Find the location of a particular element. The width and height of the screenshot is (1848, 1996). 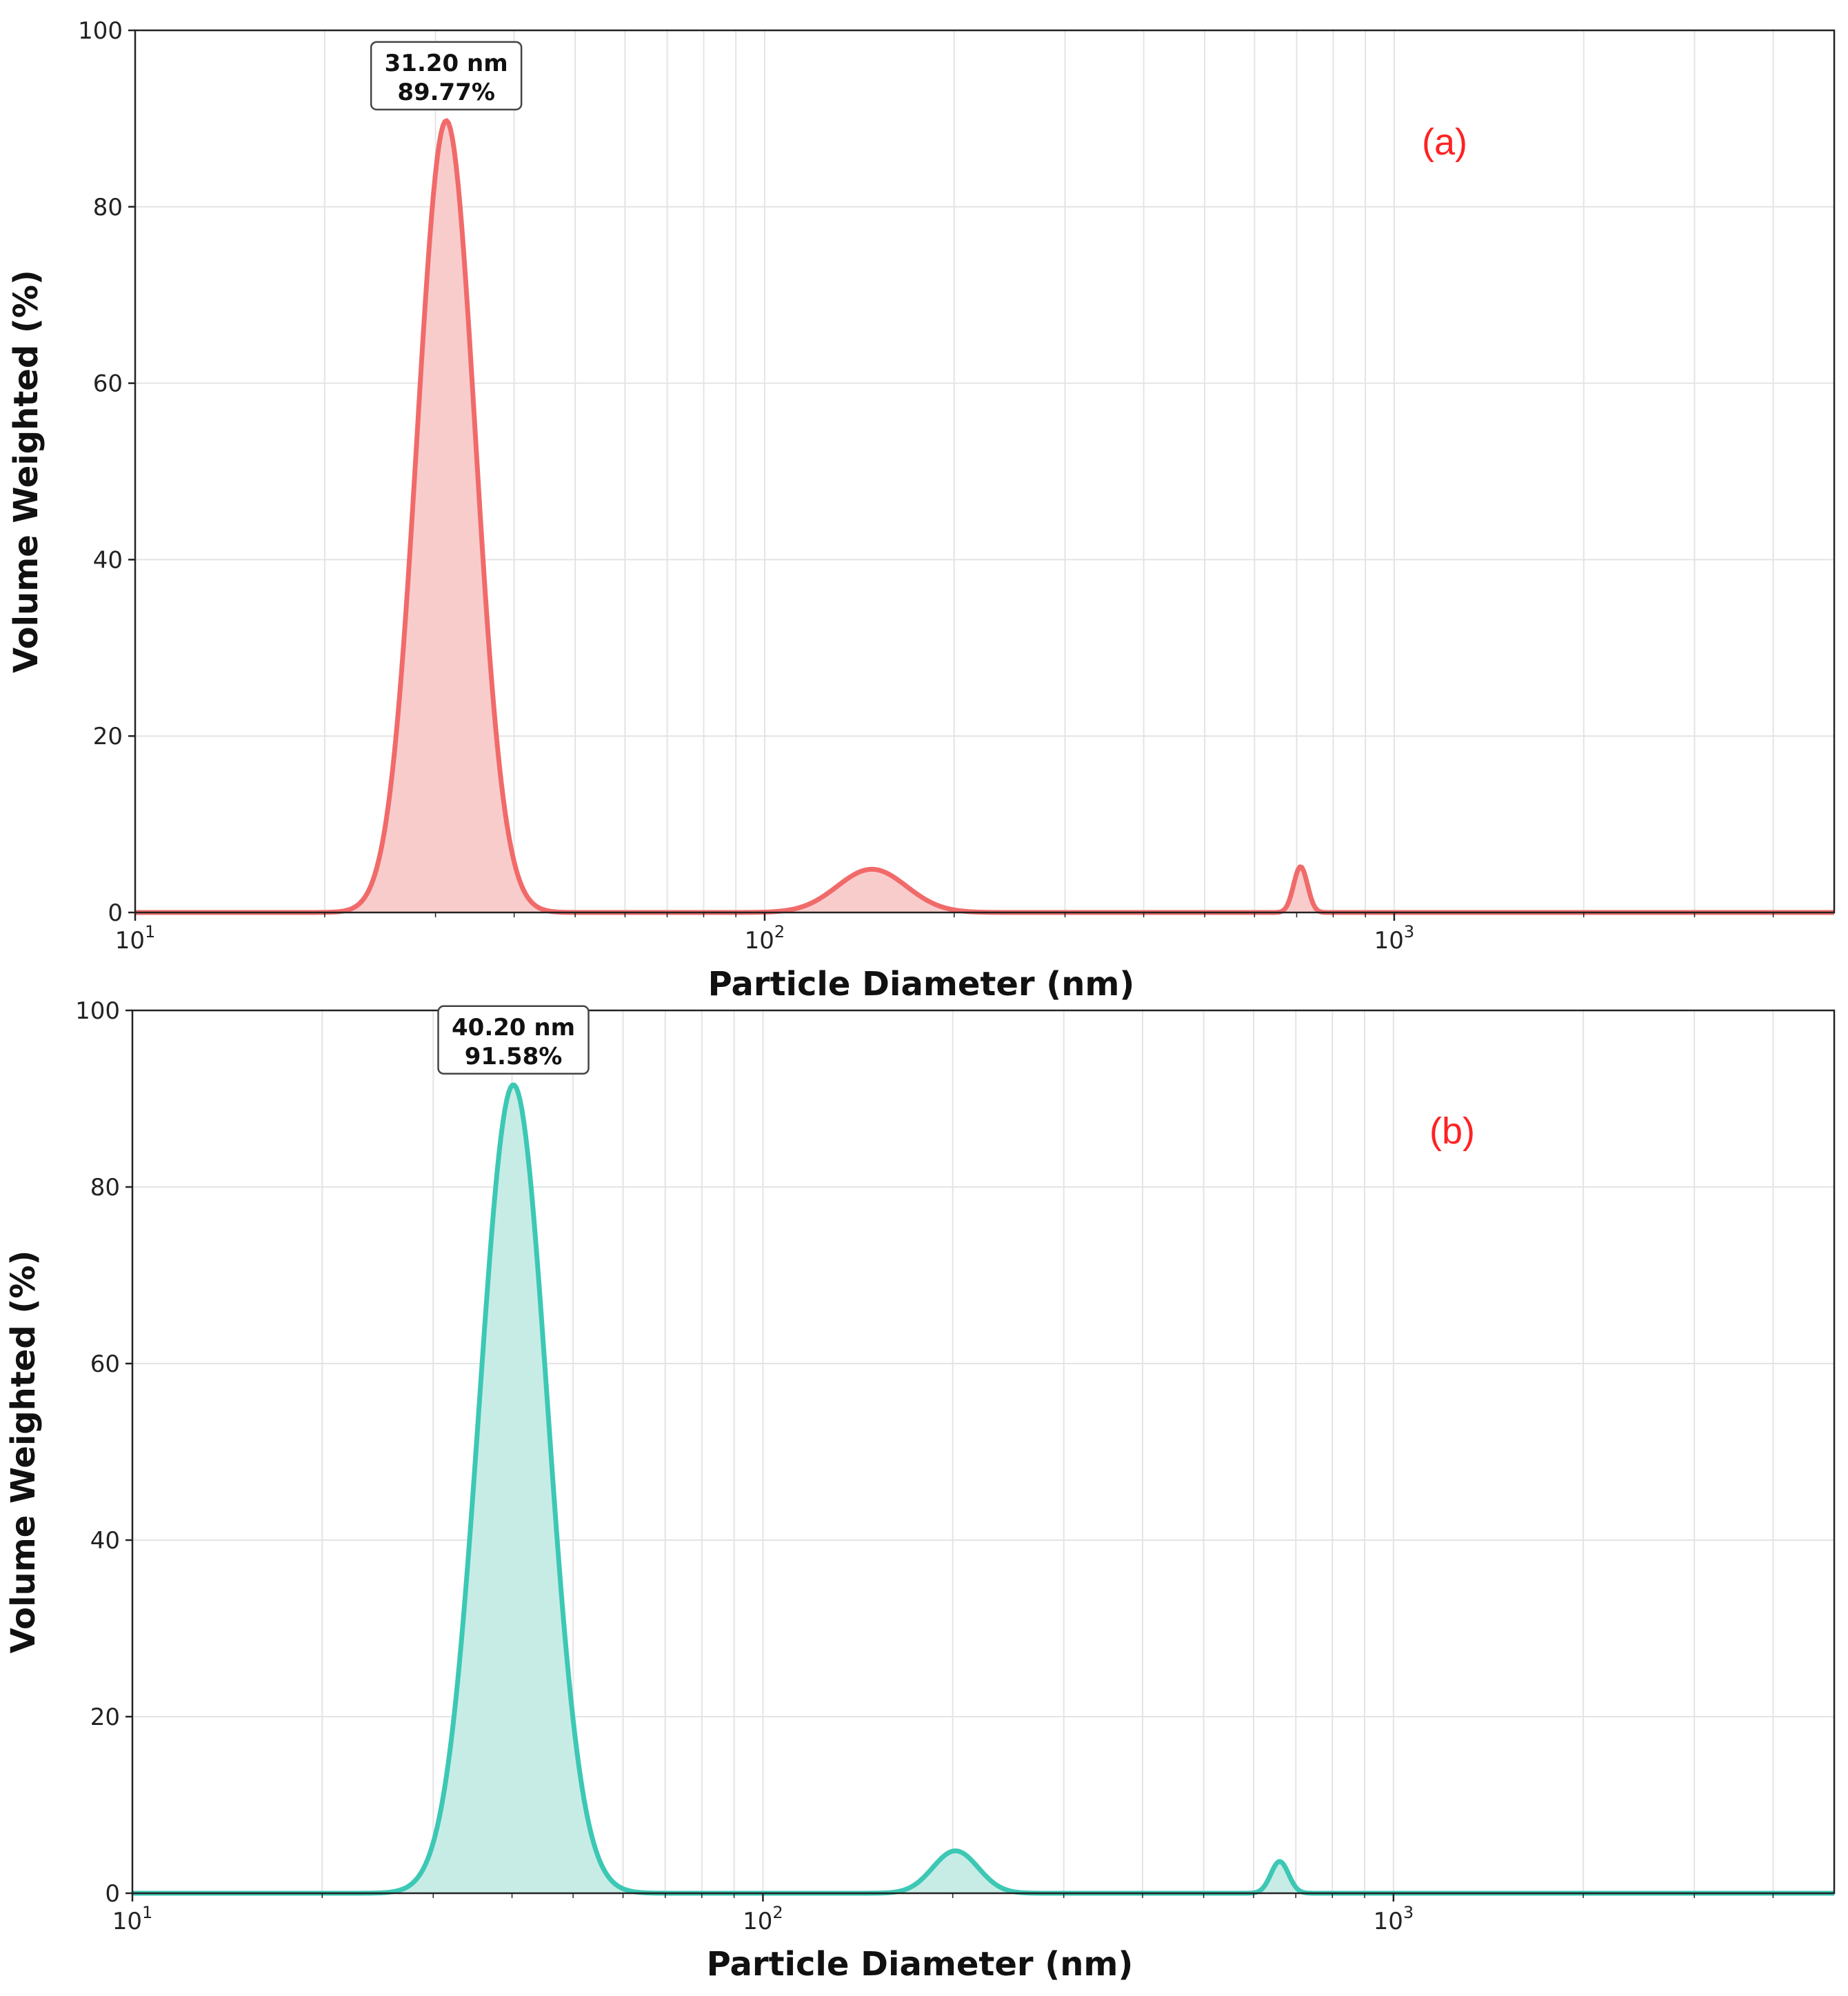

peak-annotation-diameter: 31.20 nm is located at coordinates (447, 63).